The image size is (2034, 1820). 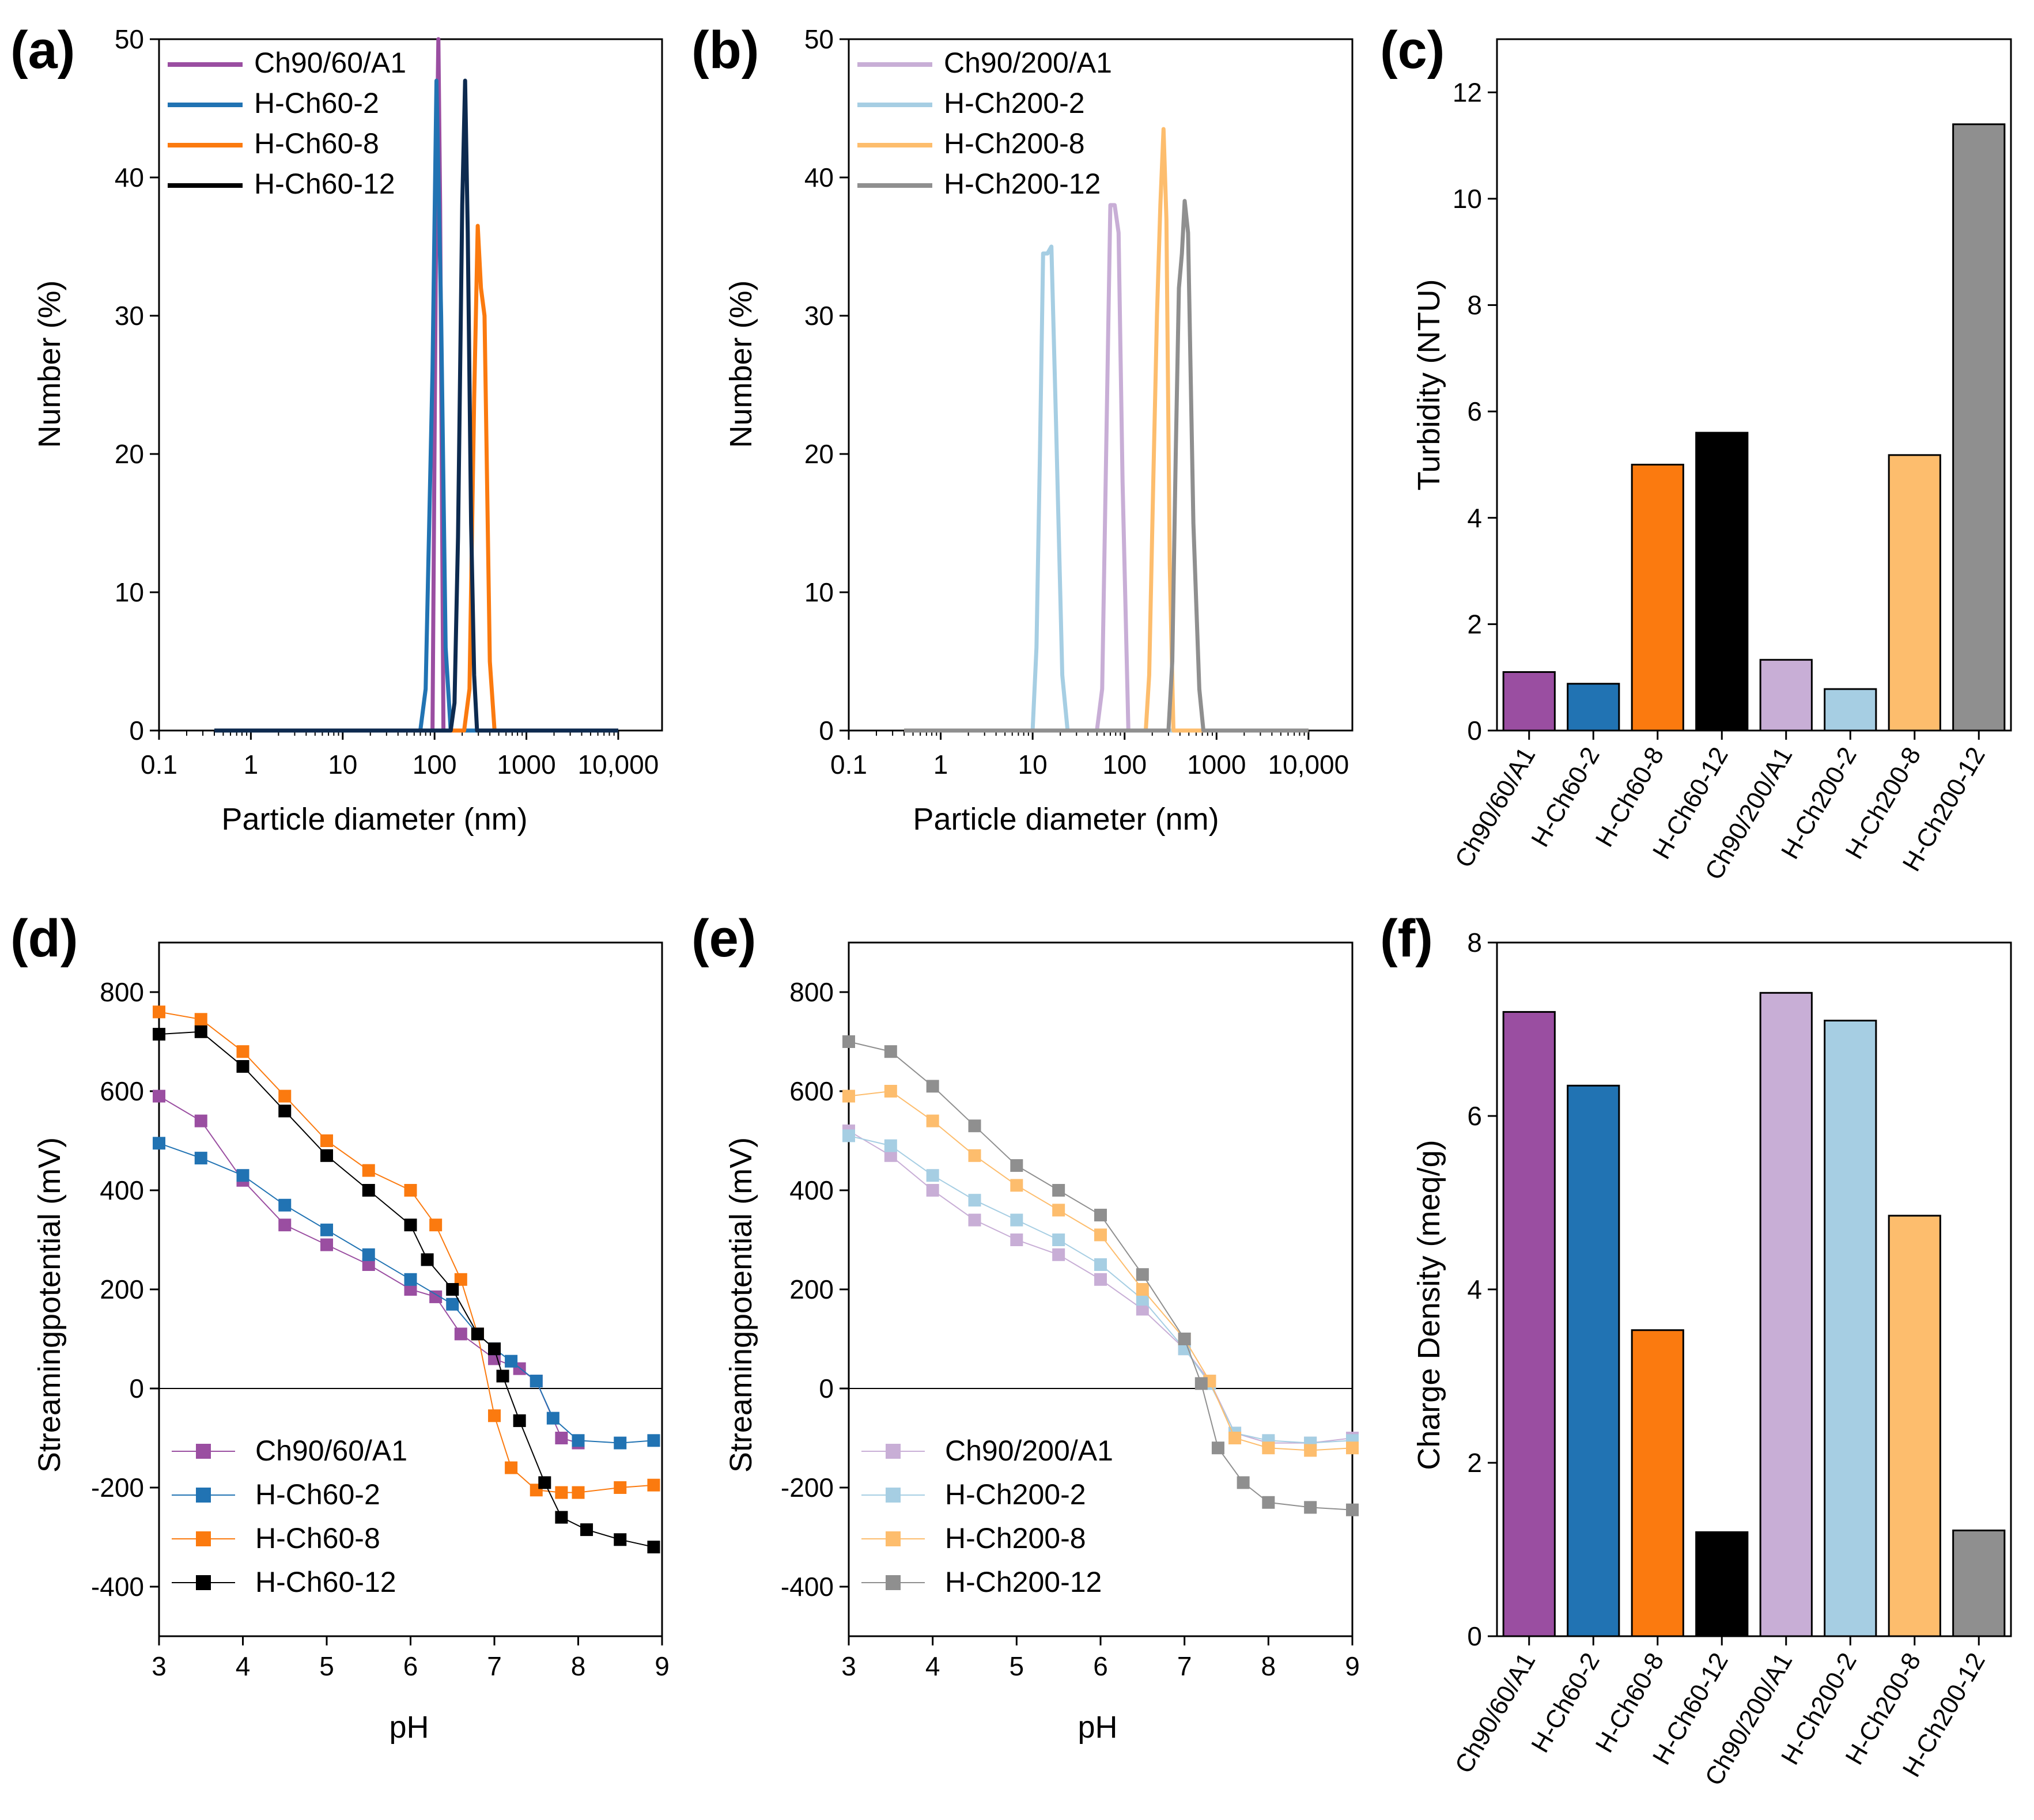 What do you see at coordinates (1754, 385) in the screenshot?
I see `plot-frame` at bounding box center [1754, 385].